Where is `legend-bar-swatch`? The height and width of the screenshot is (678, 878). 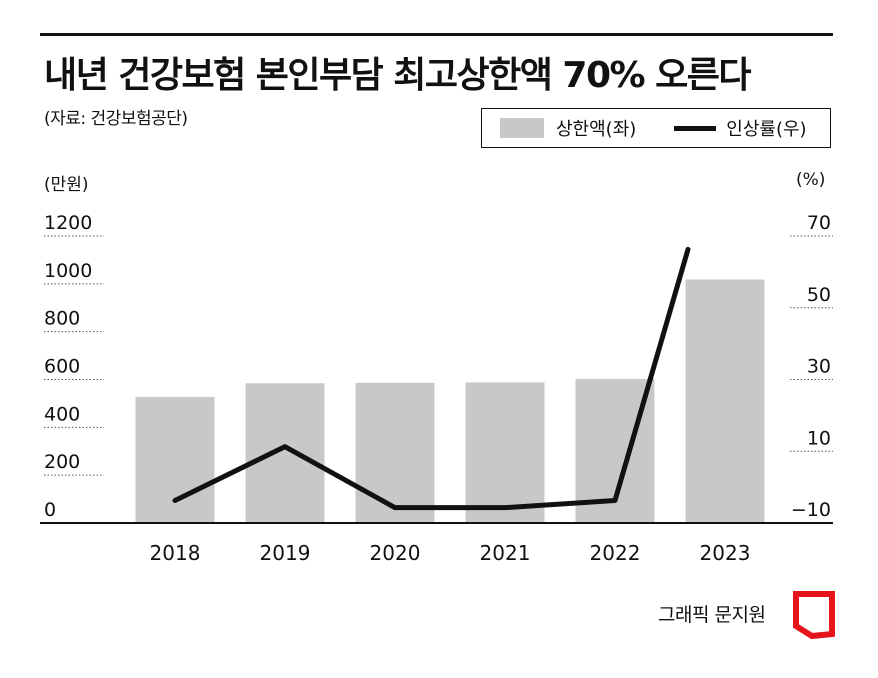
legend-bar-swatch is located at coordinates (522, 128).